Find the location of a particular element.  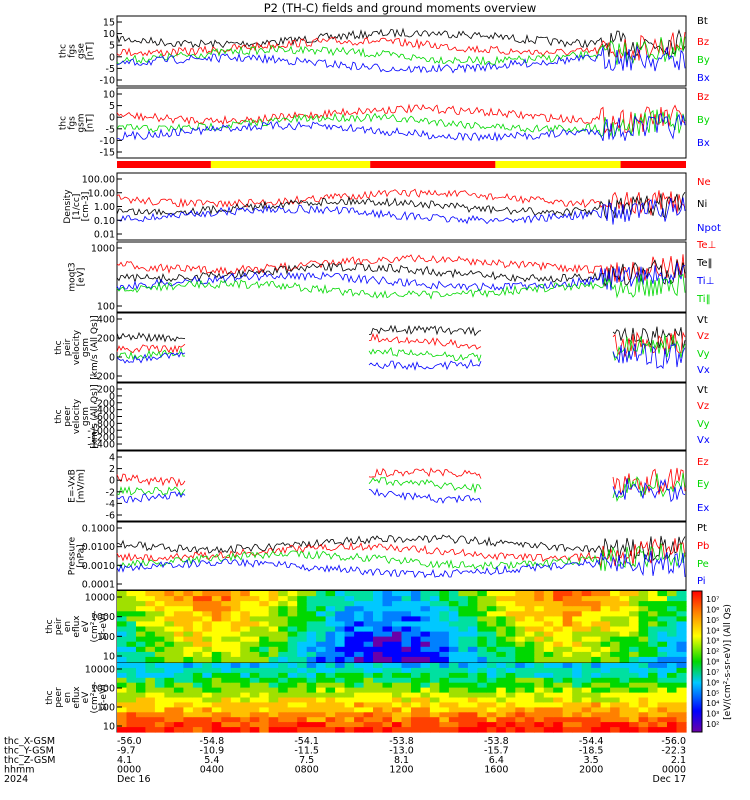

y-tick-label: 0.0001 is located at coordinates (98, 585).